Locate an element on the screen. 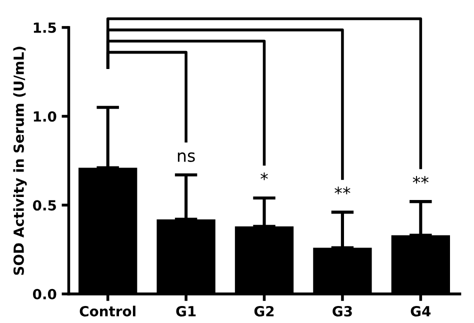 Image resolution: width=474 pixels, height=323 pixels. y-axis-title: SOD Activity in Serum (U/mL) is located at coordinates (20, 160).